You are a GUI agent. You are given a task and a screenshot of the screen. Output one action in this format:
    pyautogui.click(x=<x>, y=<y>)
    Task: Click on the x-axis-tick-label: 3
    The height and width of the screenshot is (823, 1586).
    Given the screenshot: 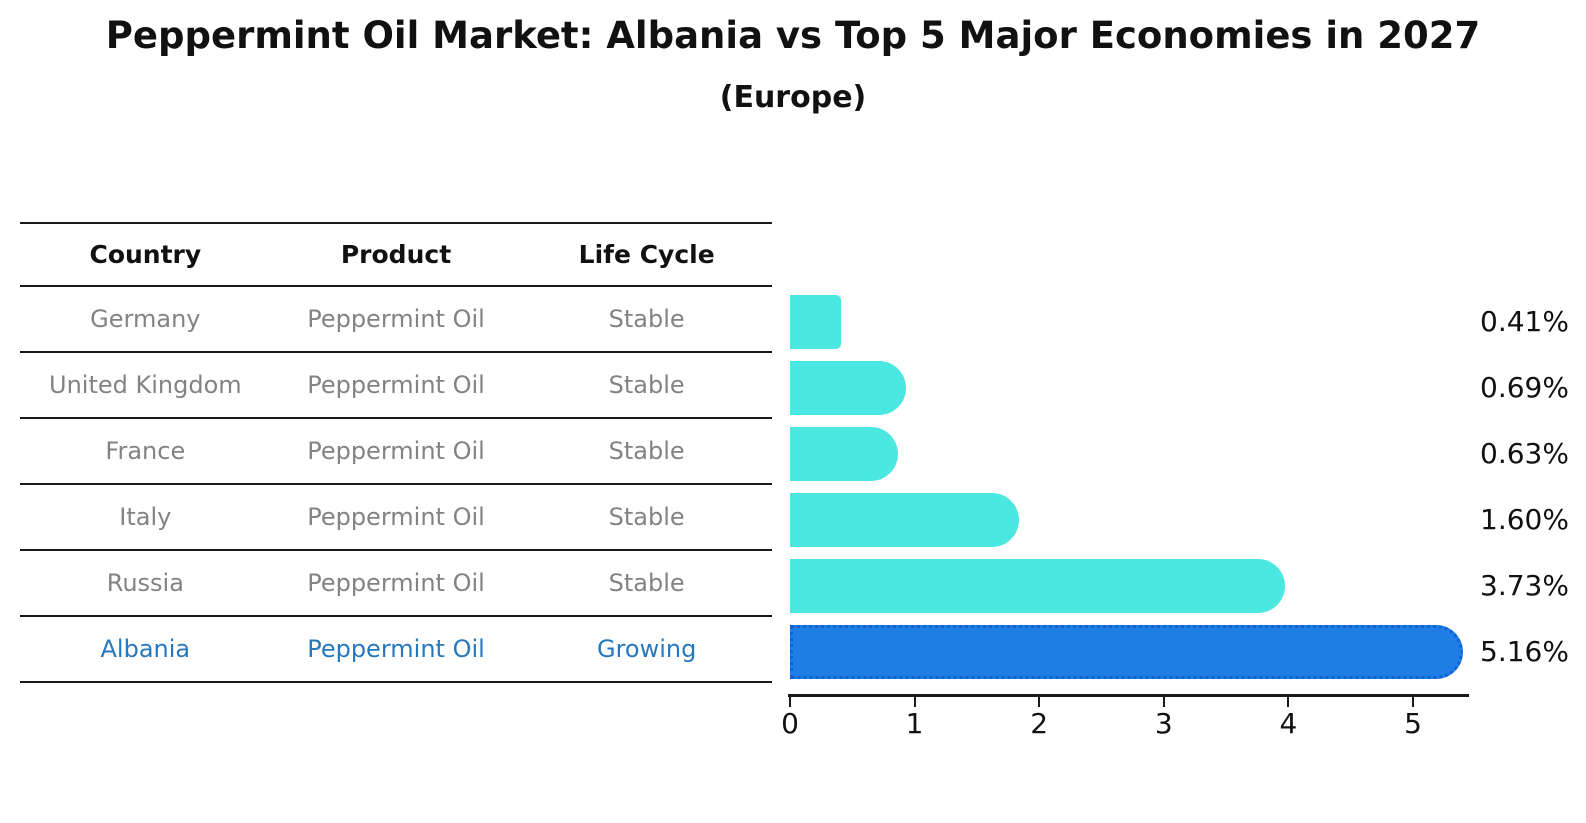 What is the action you would take?
    pyautogui.click(x=1163, y=723)
    